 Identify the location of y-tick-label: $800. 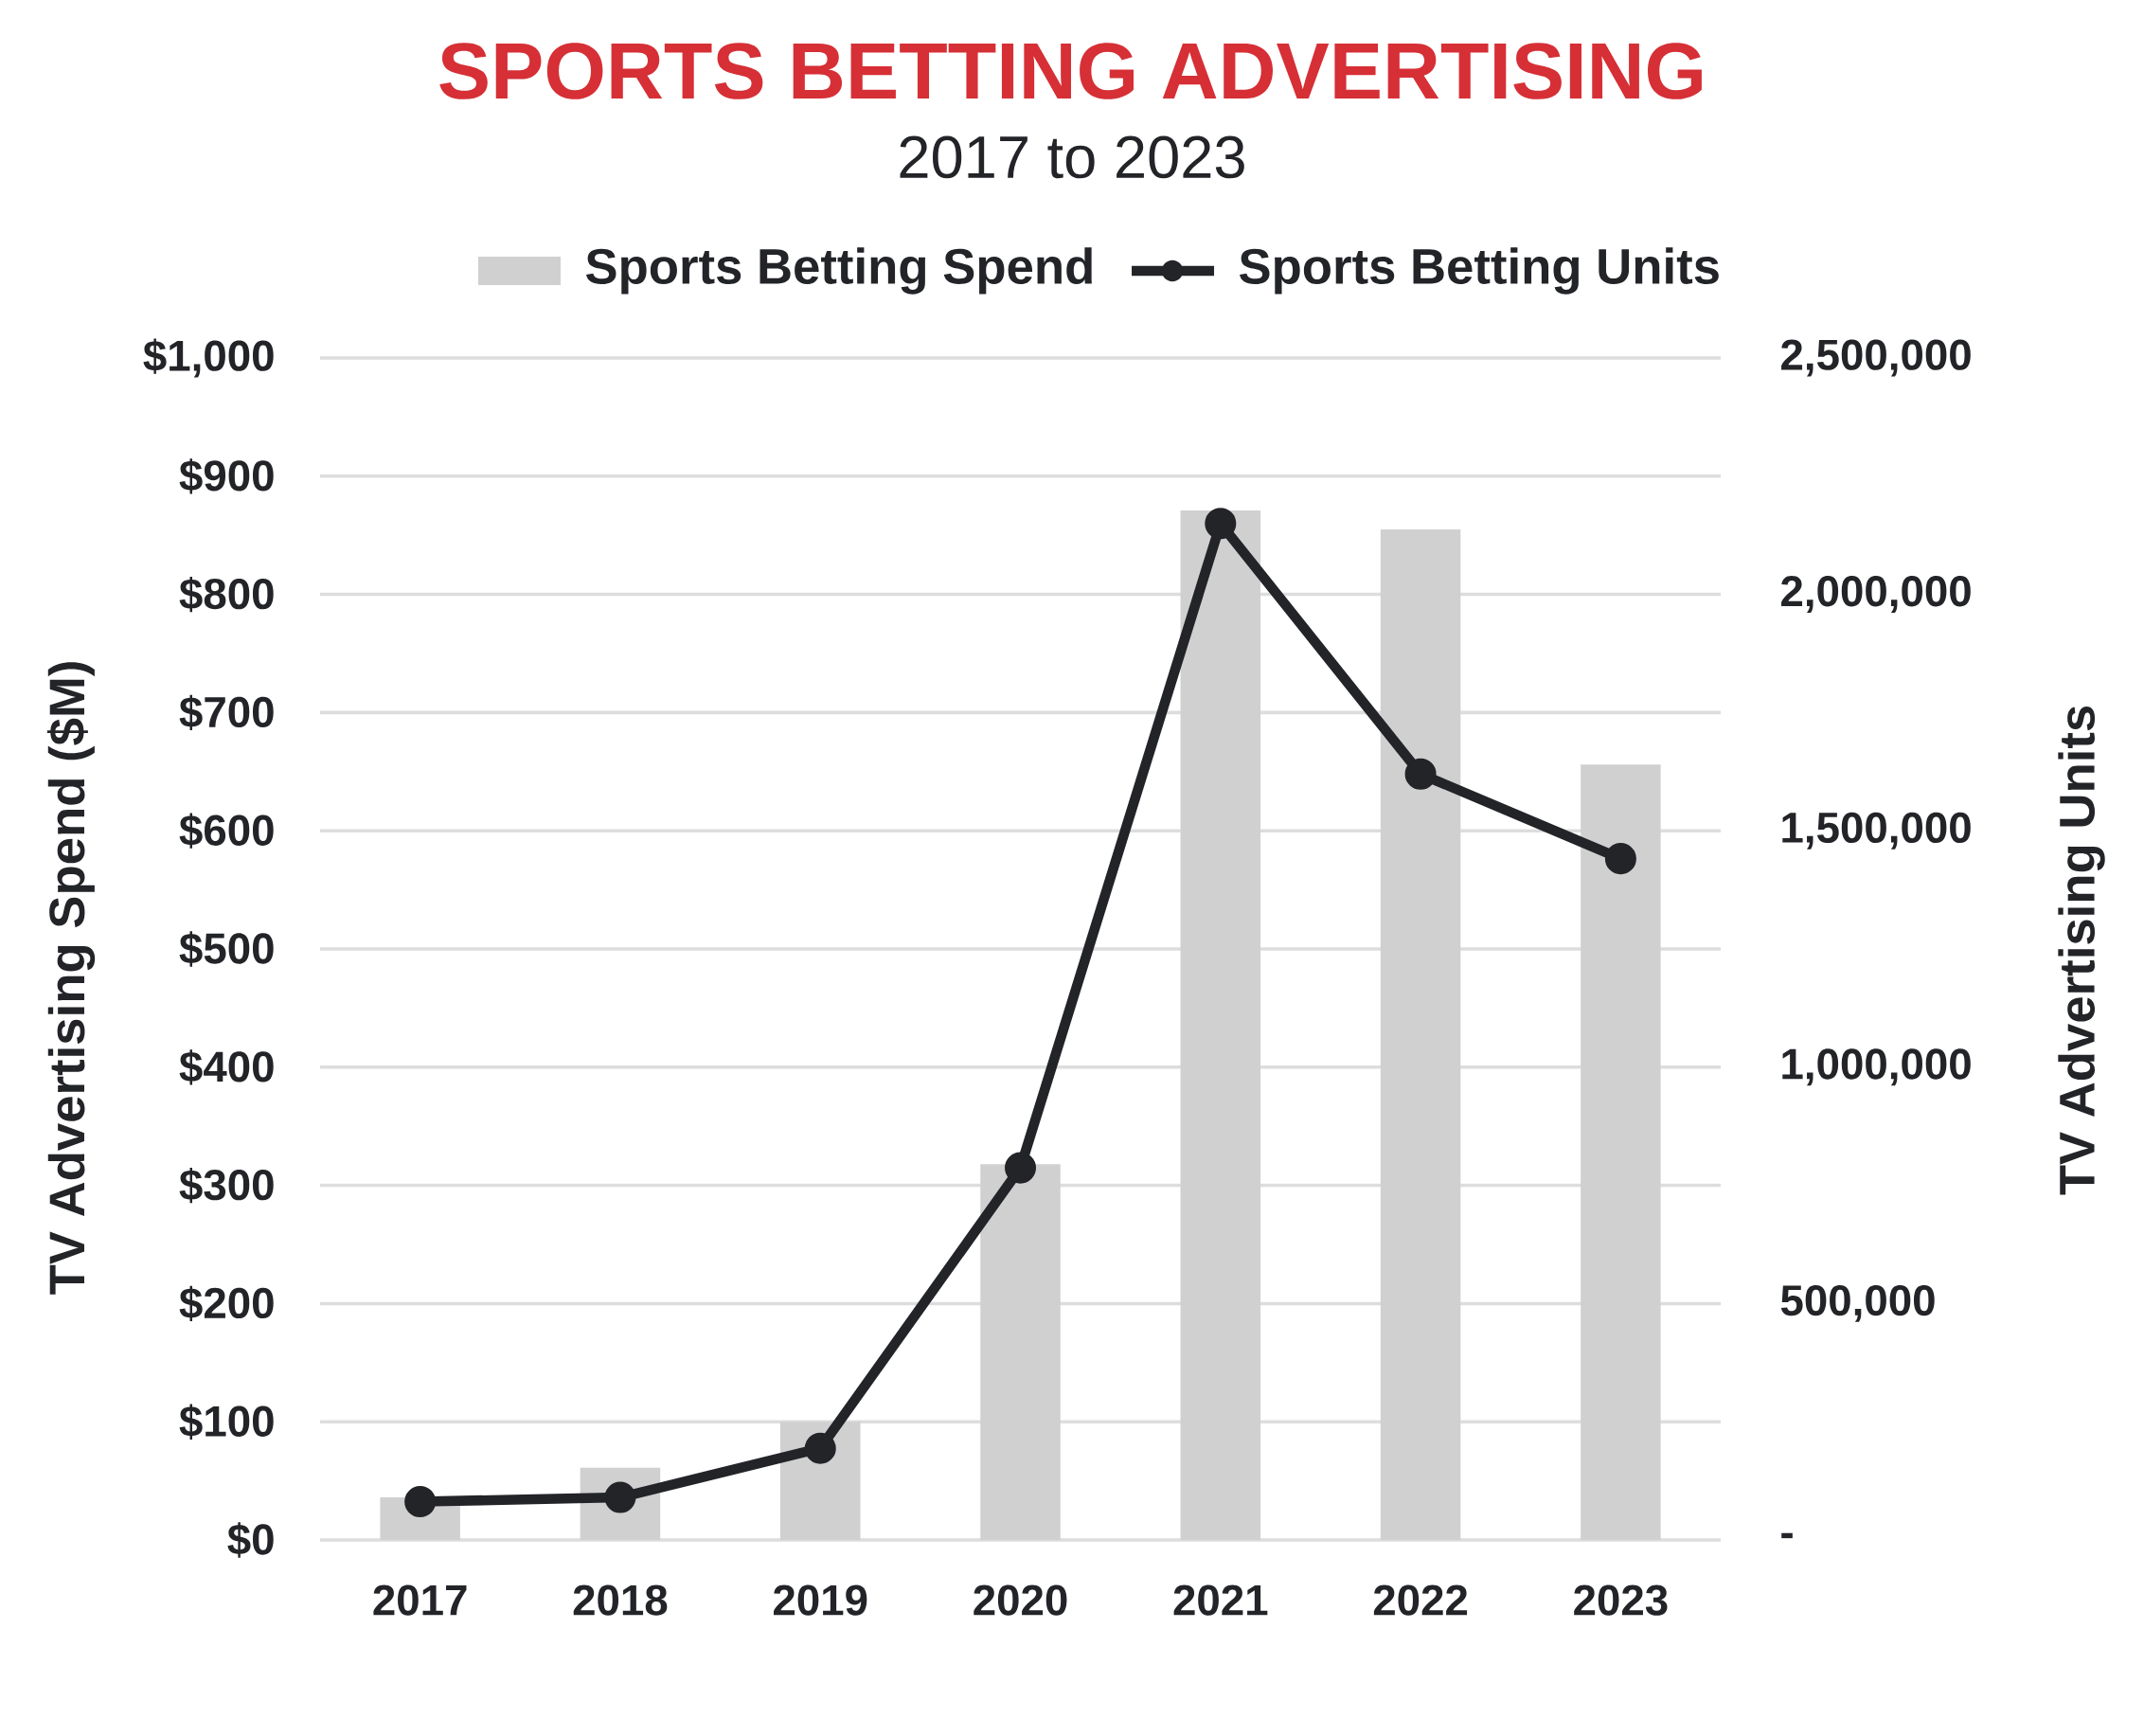
(227, 594).